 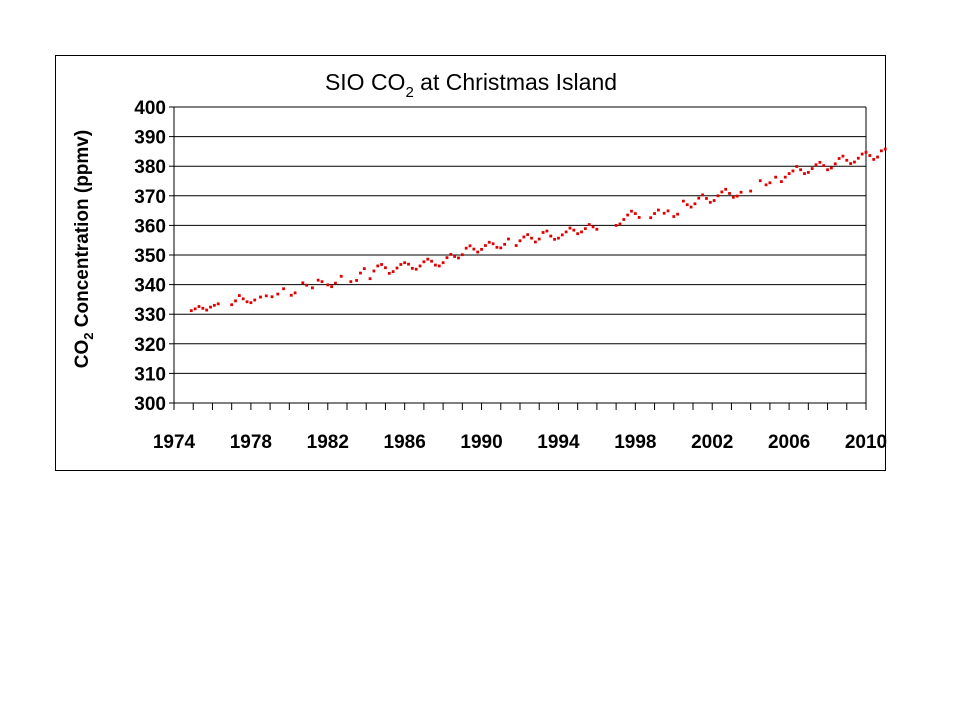 I want to click on y-tick-label-330: 330, so click(x=150, y=315).